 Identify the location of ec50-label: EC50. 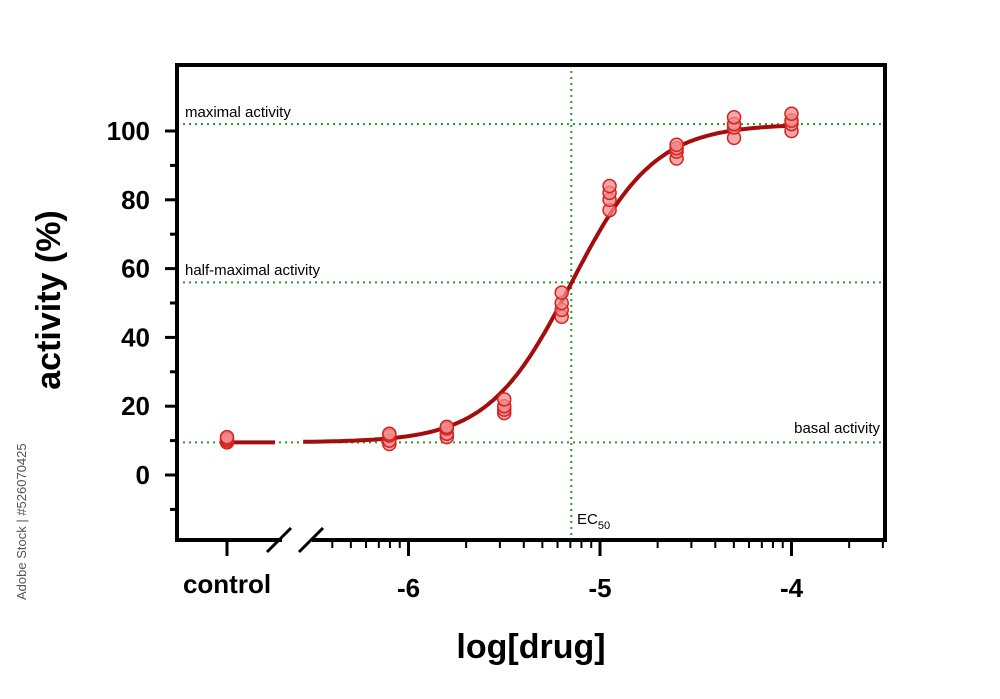
(593, 521).